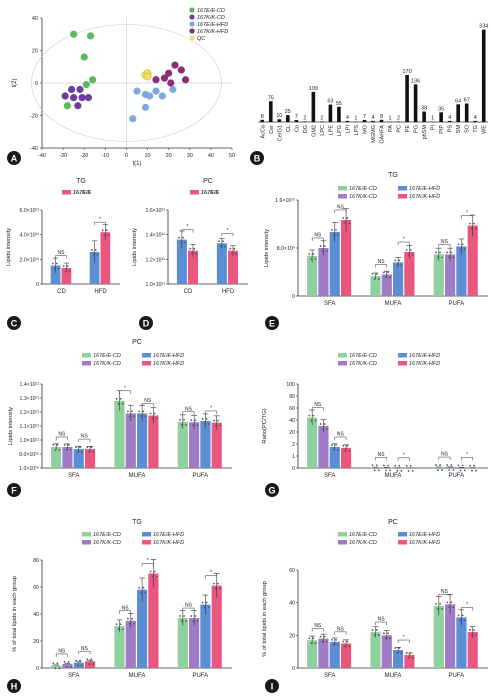 The height and width of the screenshot is (696, 491). I want to click on y-tick-label: 1.6×10¹⁰, so click(285, 201).